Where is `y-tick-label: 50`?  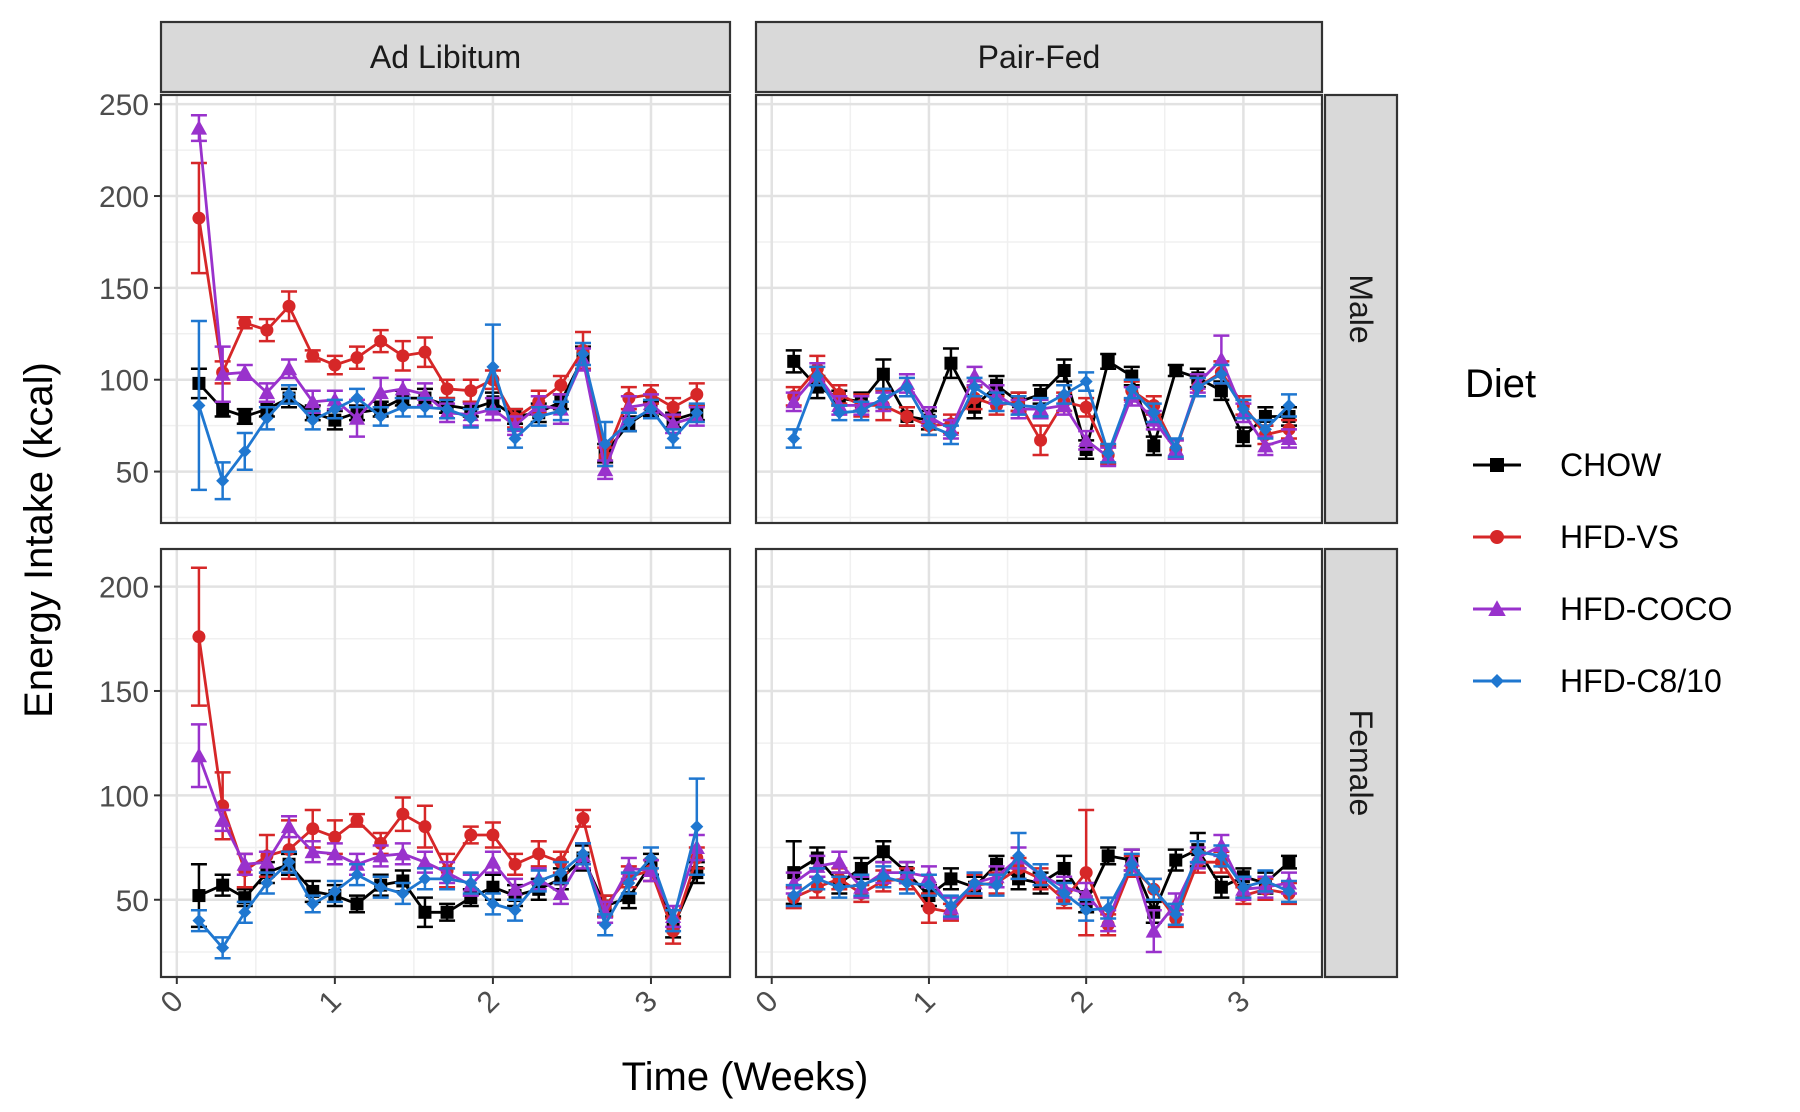 y-tick-label: 50 is located at coordinates (132, 901).